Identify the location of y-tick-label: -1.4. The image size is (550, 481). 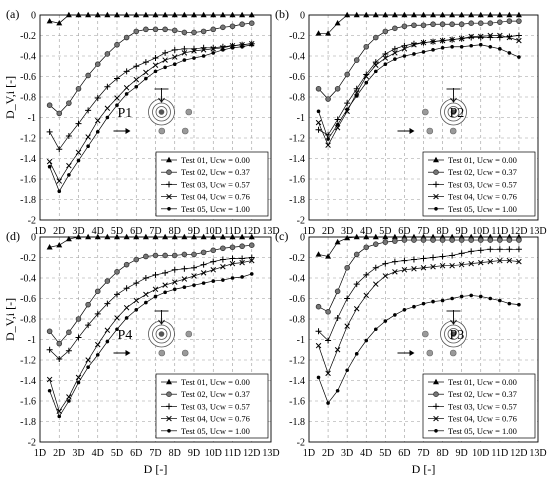
(297, 381).